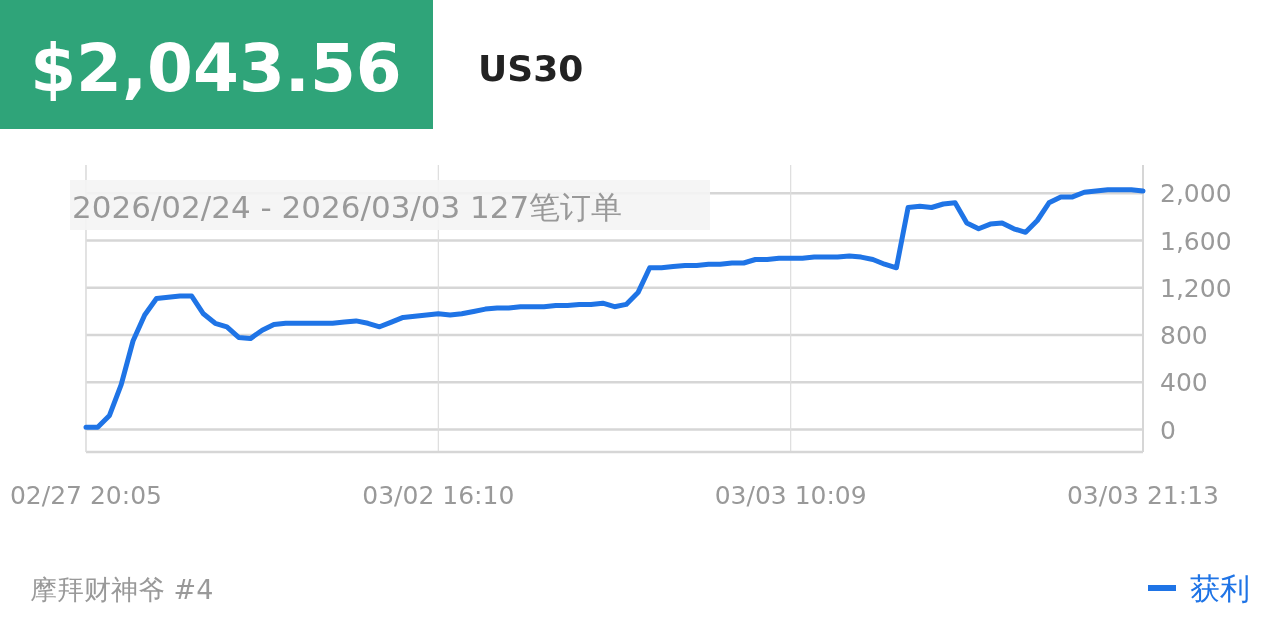 This screenshot has height=640, width=1280. What do you see at coordinates (1143, 495) in the screenshot?
I see `x-tick-label: 03/03 21:13` at bounding box center [1143, 495].